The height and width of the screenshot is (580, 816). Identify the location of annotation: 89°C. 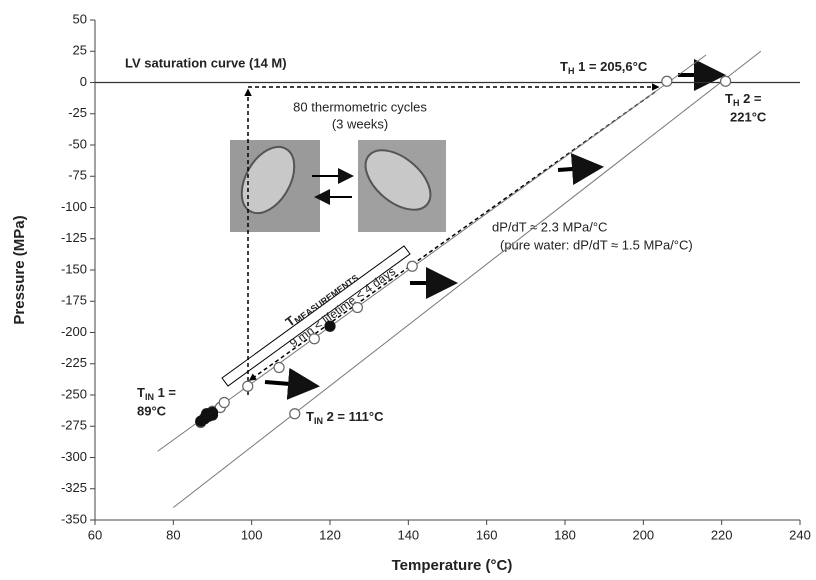
(152, 410).